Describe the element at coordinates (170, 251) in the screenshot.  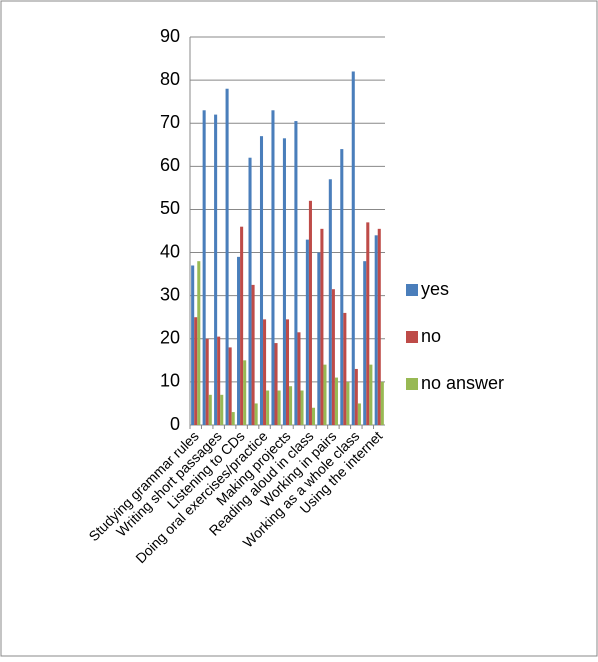
I see `y-tick-label: 40` at that location.